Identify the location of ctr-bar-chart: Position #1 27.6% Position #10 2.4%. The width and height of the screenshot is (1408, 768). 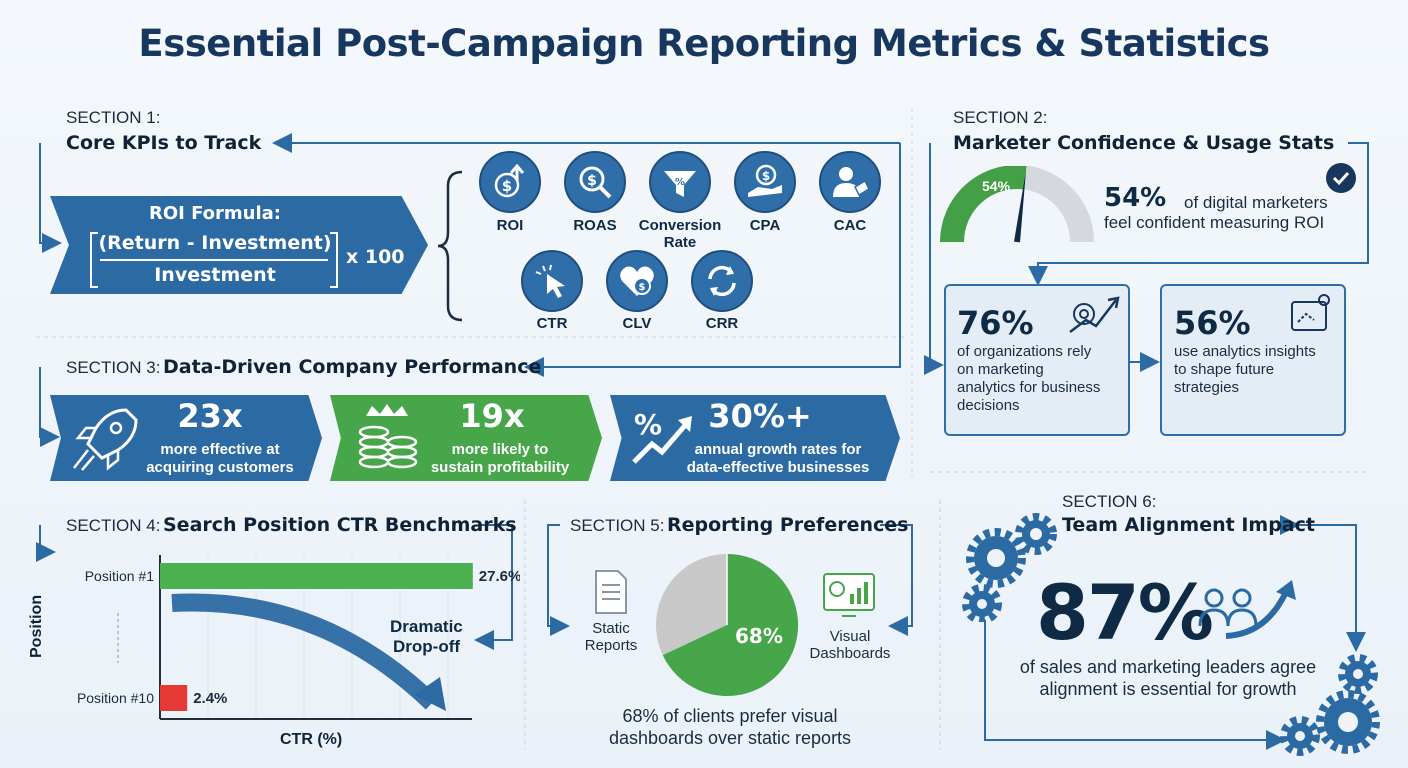
(298, 637).